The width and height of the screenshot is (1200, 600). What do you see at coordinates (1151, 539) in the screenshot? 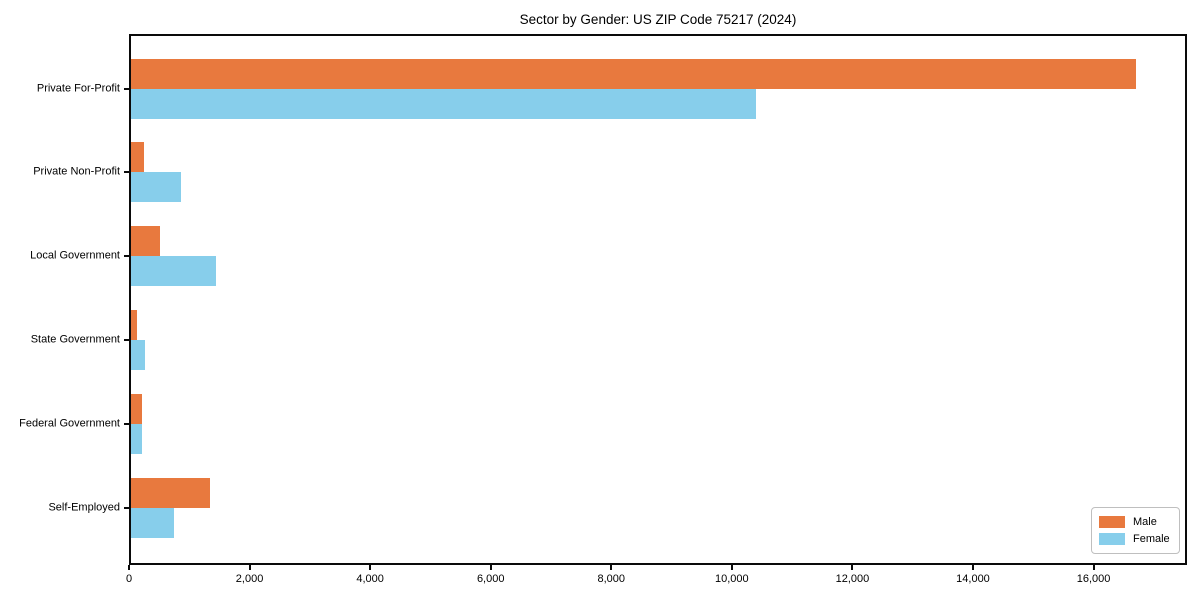
I see `legend-label-female: Female` at bounding box center [1151, 539].